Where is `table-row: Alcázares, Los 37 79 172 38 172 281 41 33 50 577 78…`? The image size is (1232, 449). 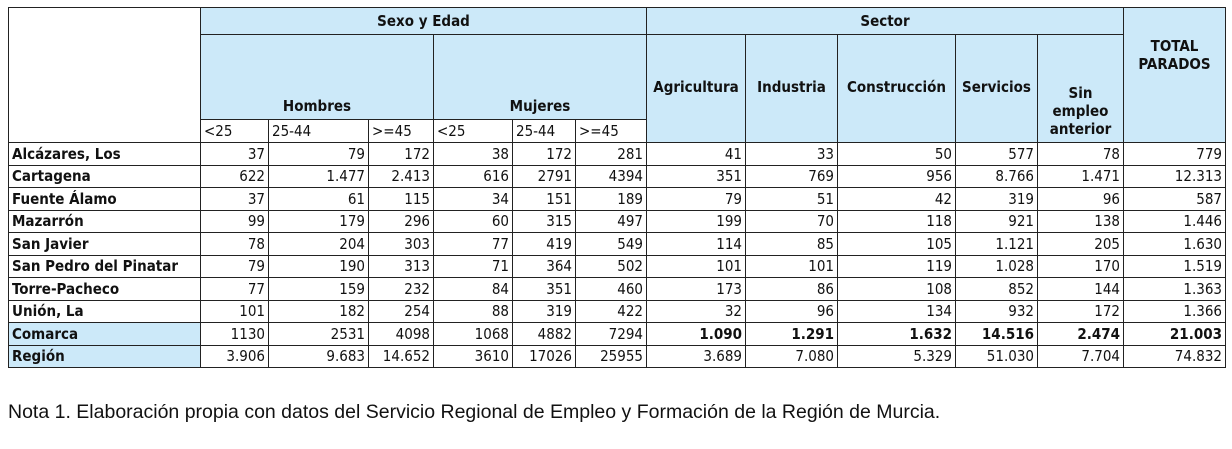 table-row: Alcázares, Los 37 79 172 38 172 281 41 33 50 577 78… is located at coordinates (617, 154).